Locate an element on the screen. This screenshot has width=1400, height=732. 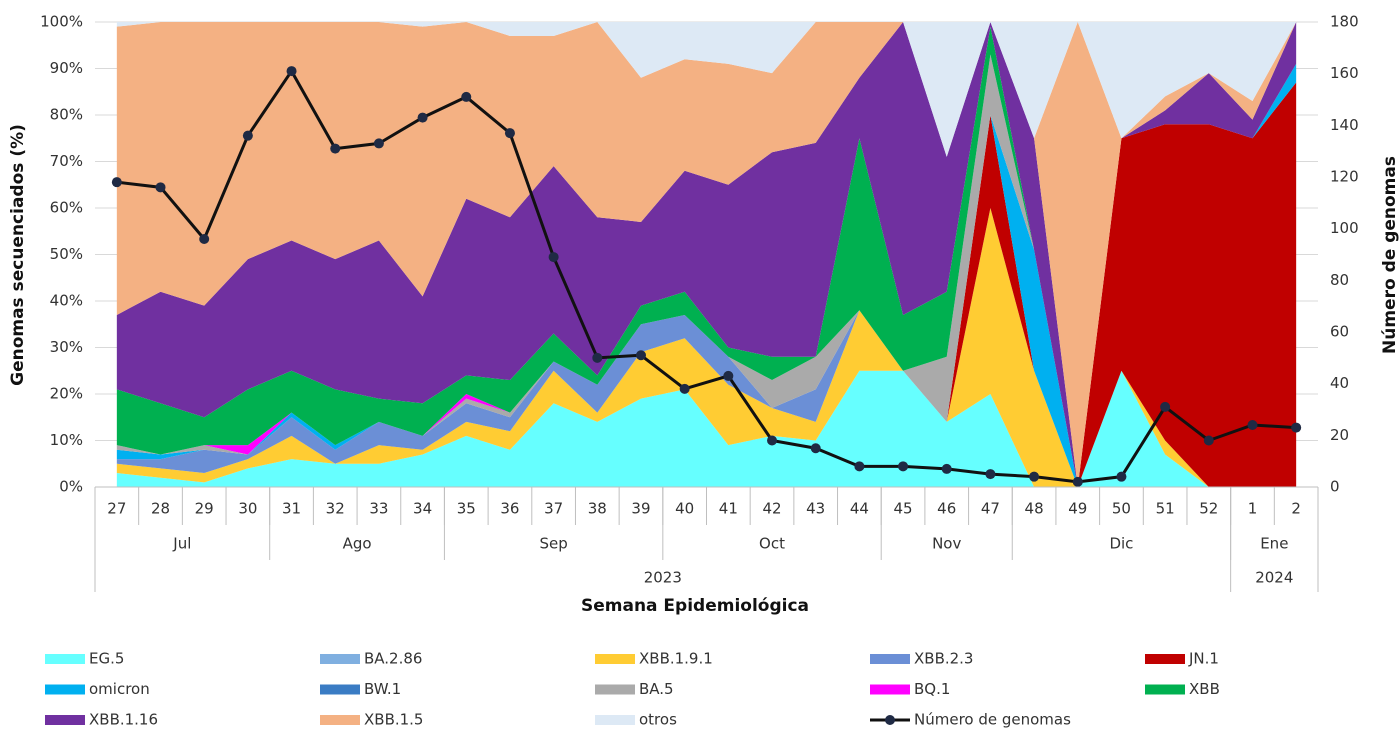
legend-label: XBB.1.9.1 is located at coordinates (676, 659).